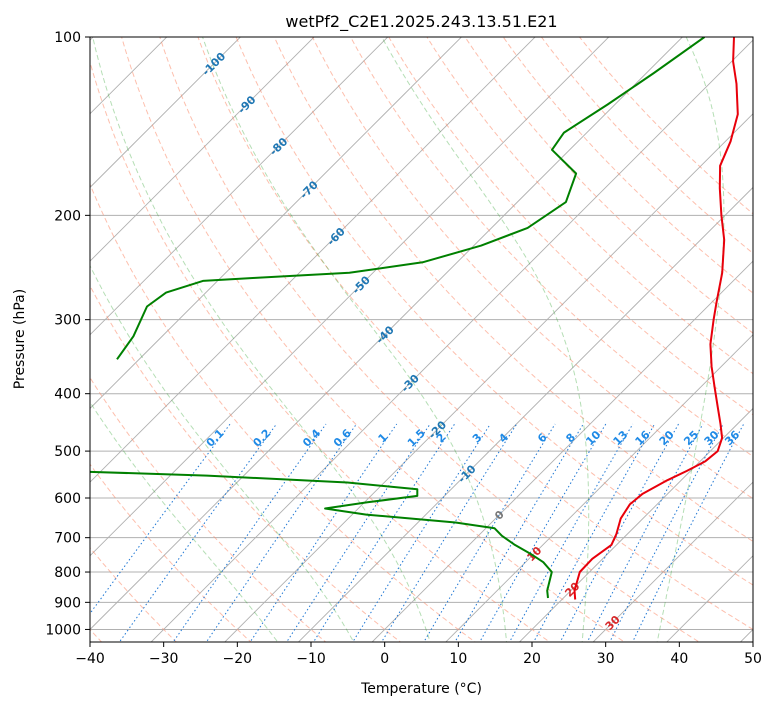  I want to click on mixing-ratio-label: 16, so click(643, 438).